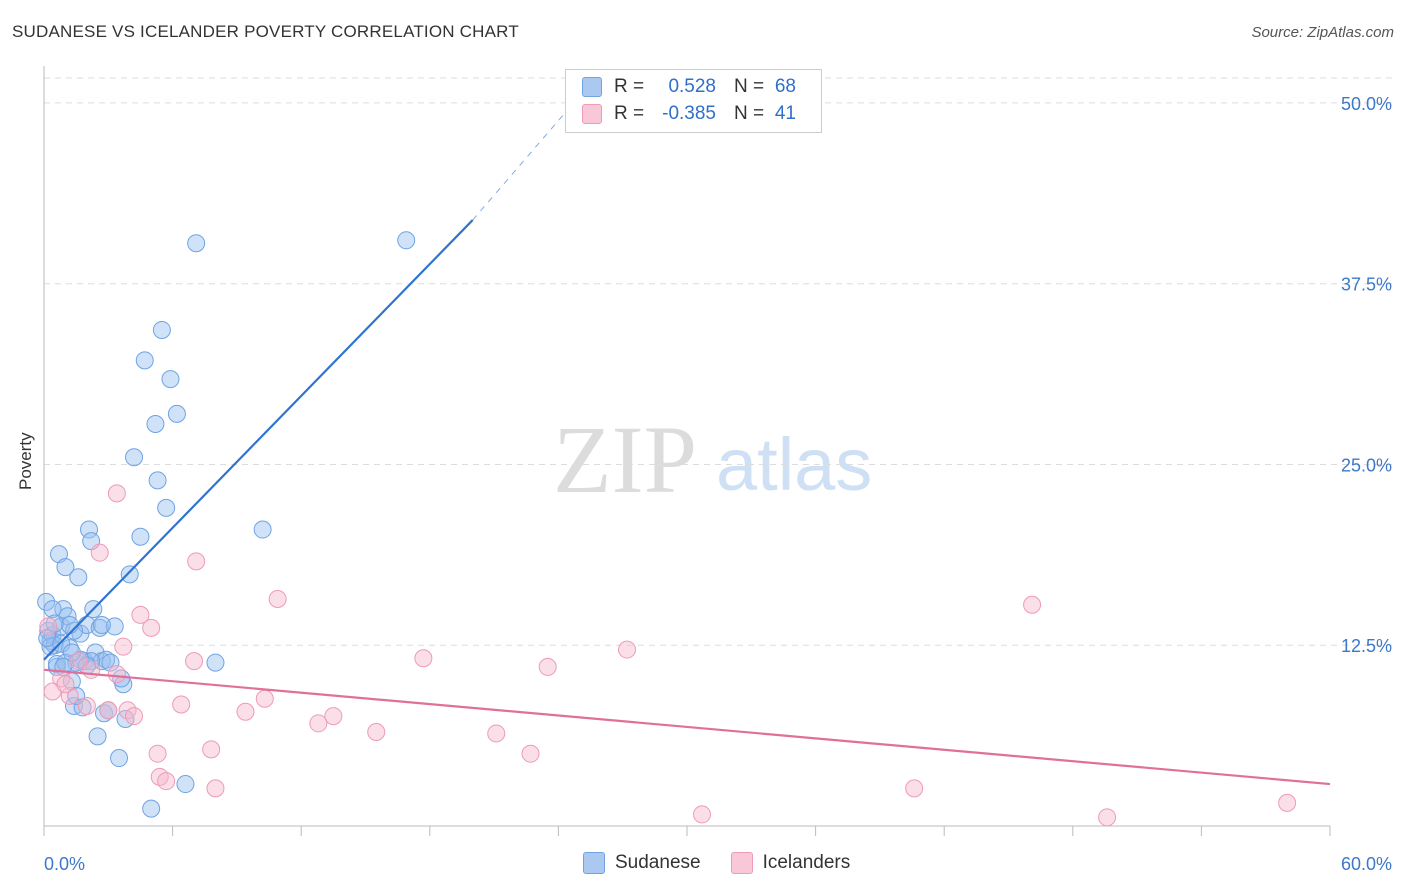  I want to click on y-axis-label: Poverty, so click(25, 461).